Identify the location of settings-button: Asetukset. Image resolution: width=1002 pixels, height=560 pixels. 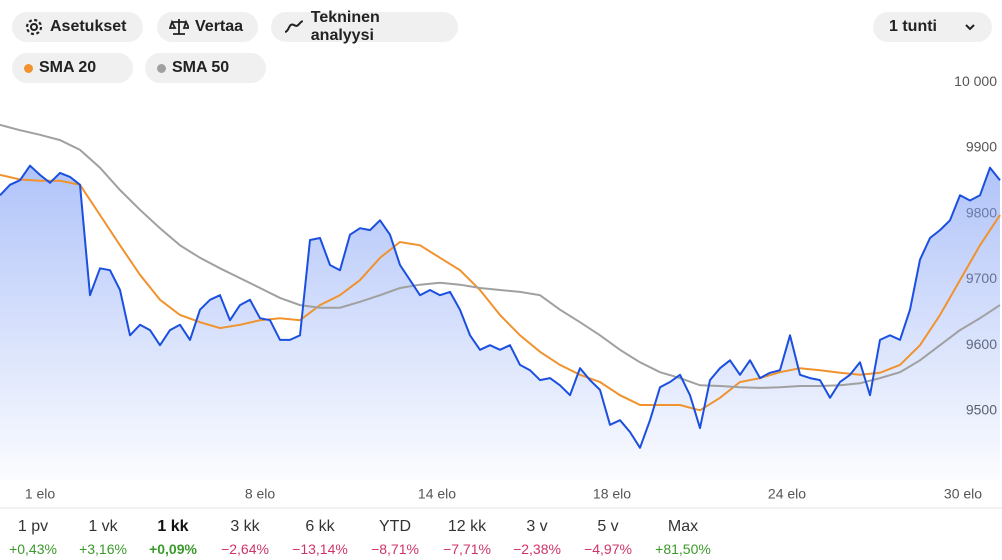
(77, 27).